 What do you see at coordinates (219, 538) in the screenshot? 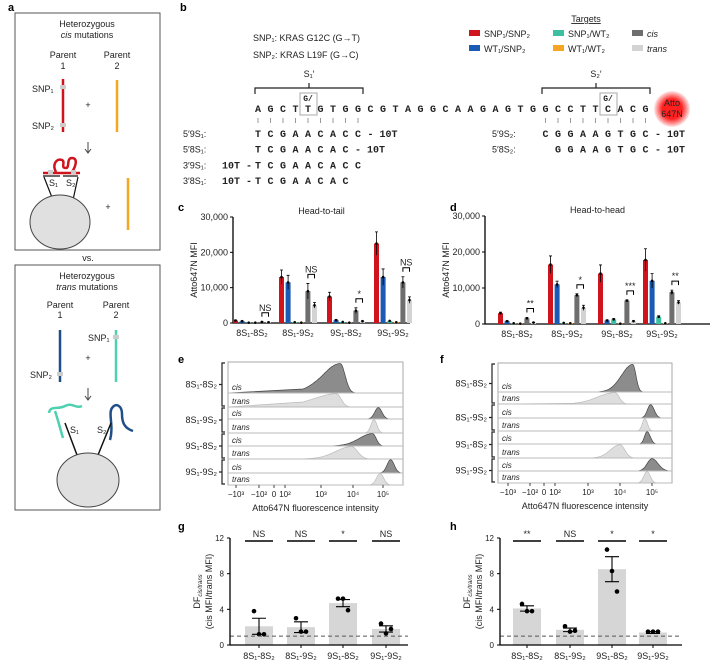
I see `y-tick-label: 12` at bounding box center [219, 538].